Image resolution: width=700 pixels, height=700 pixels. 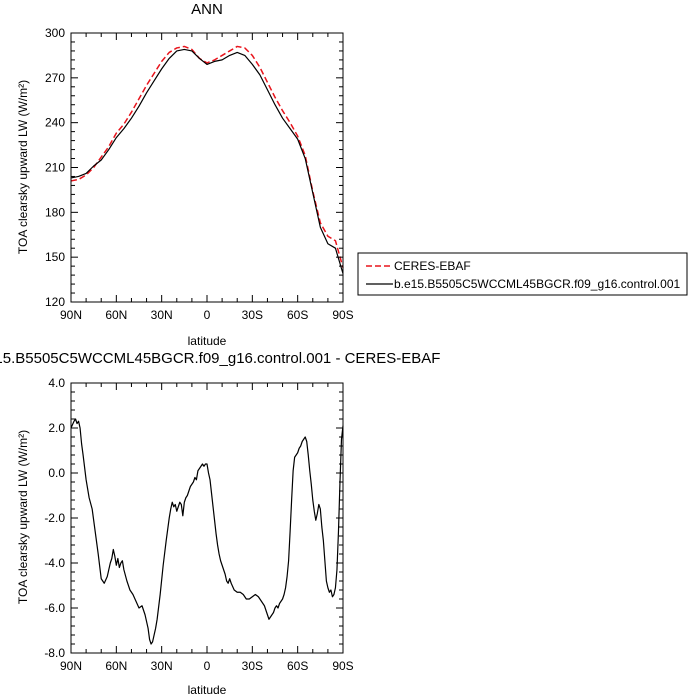 What do you see at coordinates (55, 212) in the screenshot?
I see `top-y-tick-label: 180` at bounding box center [55, 212].